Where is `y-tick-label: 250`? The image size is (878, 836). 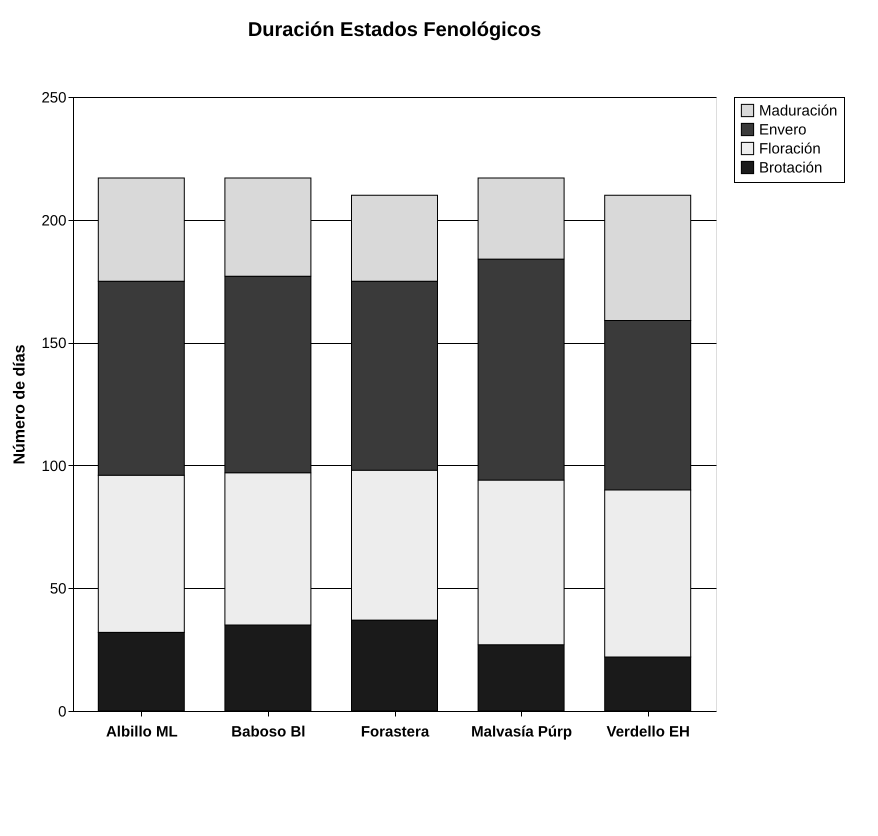
y-tick-label: 250 is located at coordinates (53, 98).